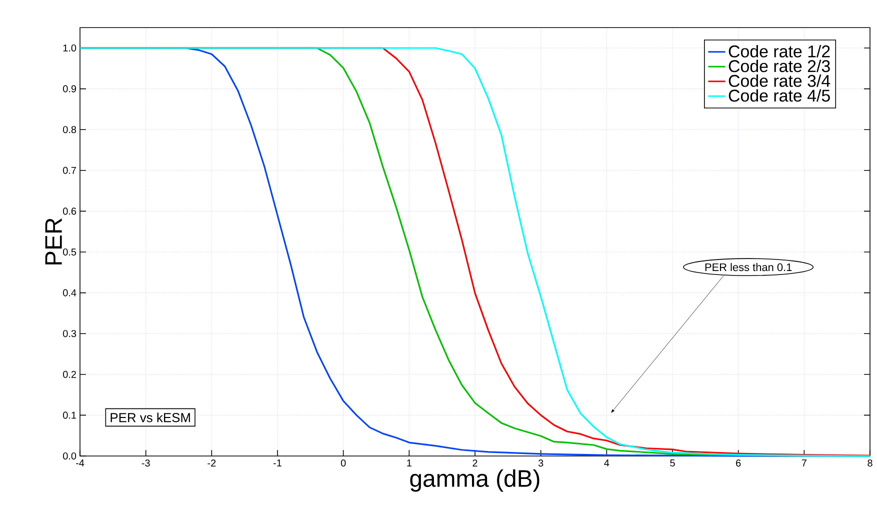 This screenshot has height=519, width=877. Describe the element at coordinates (475, 480) in the screenshot. I see `x-axis-title: gamma (dB)` at that location.